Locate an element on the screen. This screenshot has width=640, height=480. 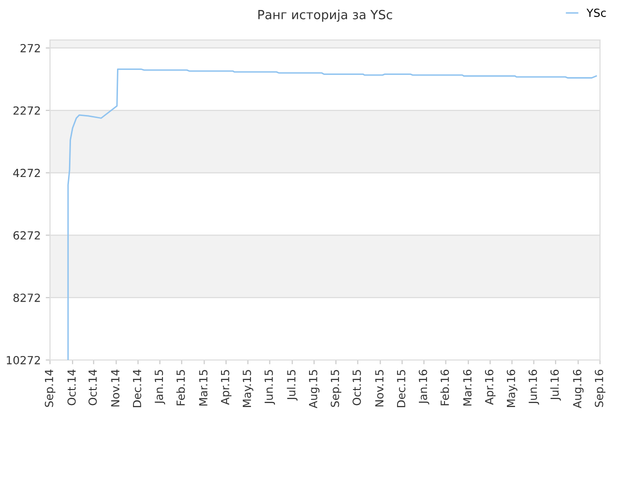
x-tick-label: Apr.15 is located at coordinates (226, 387).